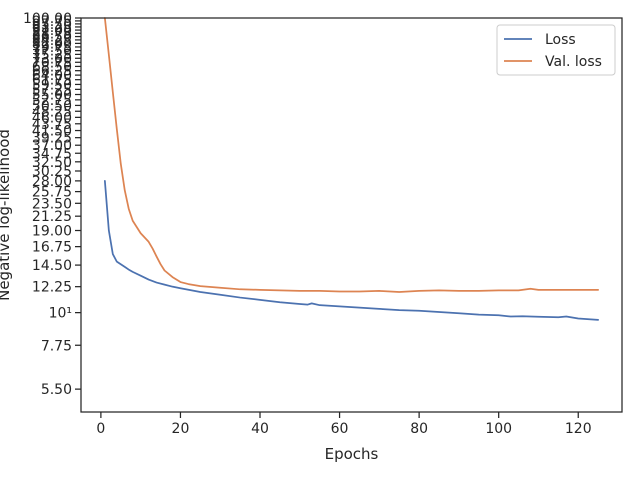 The height and width of the screenshot is (480, 640). I want to click on y-tick-label: 37.00, so click(52, 146).